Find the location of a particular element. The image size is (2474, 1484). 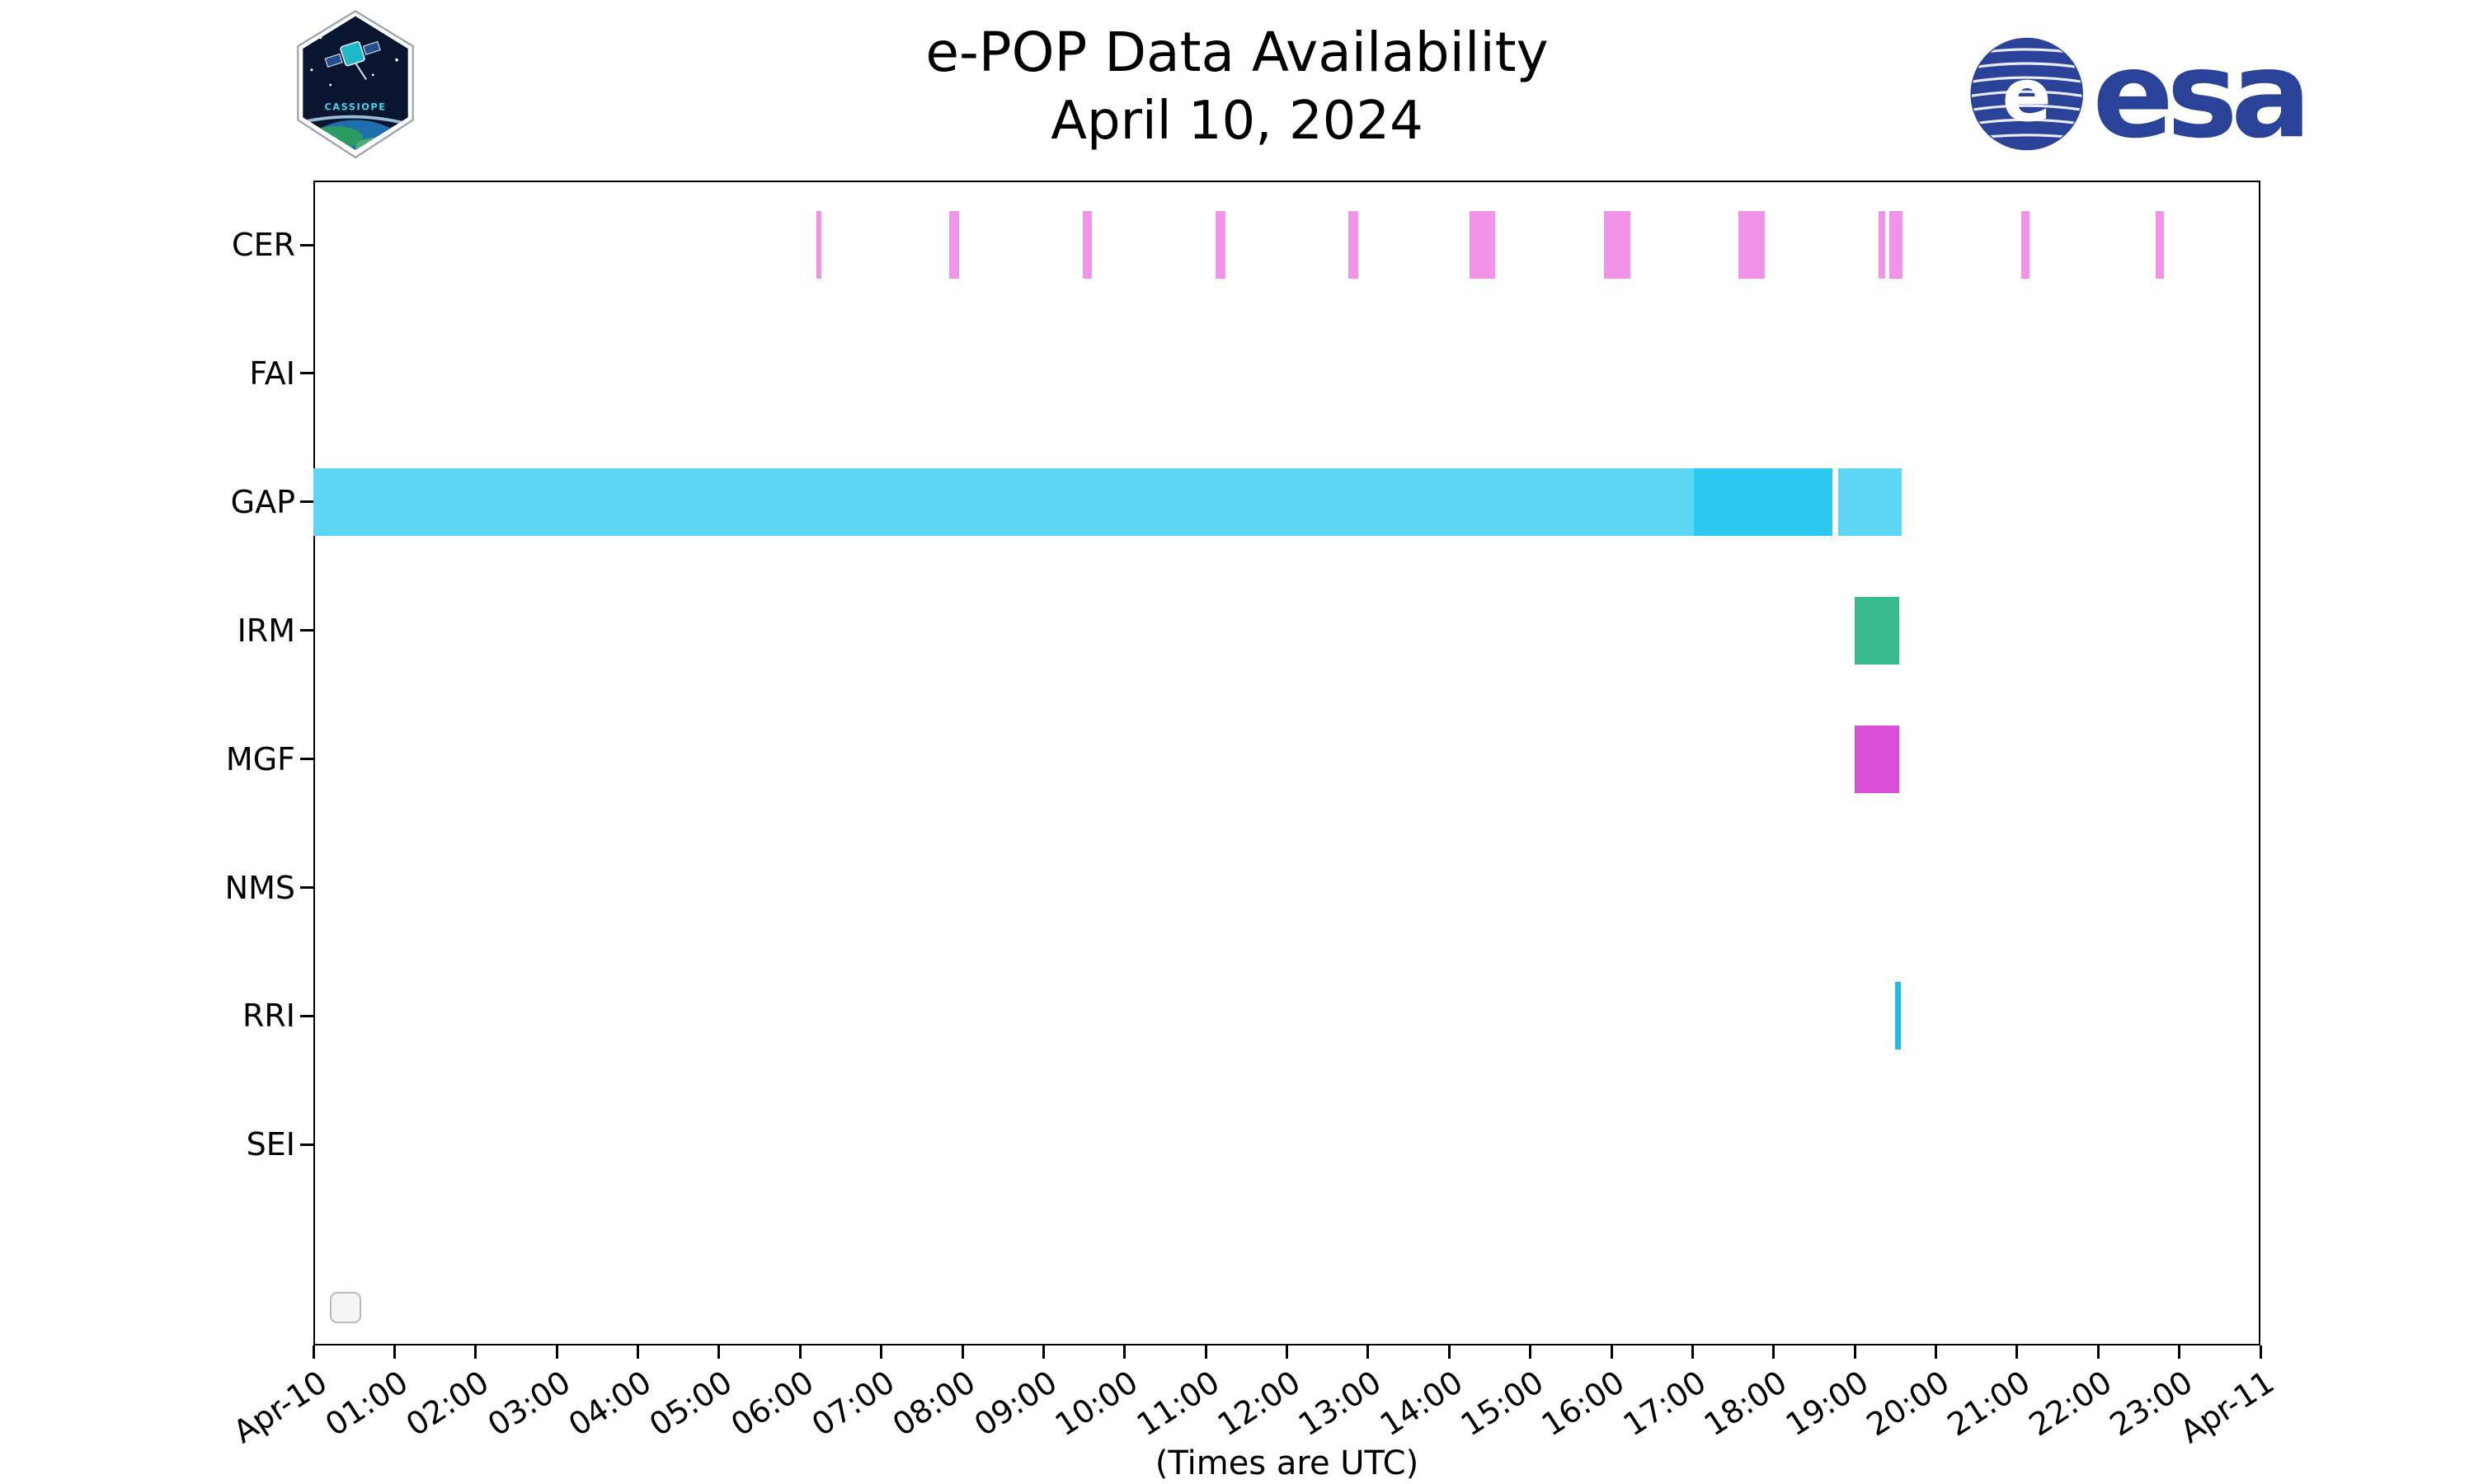

cassiope-mission-patch: CASSIOPE is located at coordinates (355, 86).